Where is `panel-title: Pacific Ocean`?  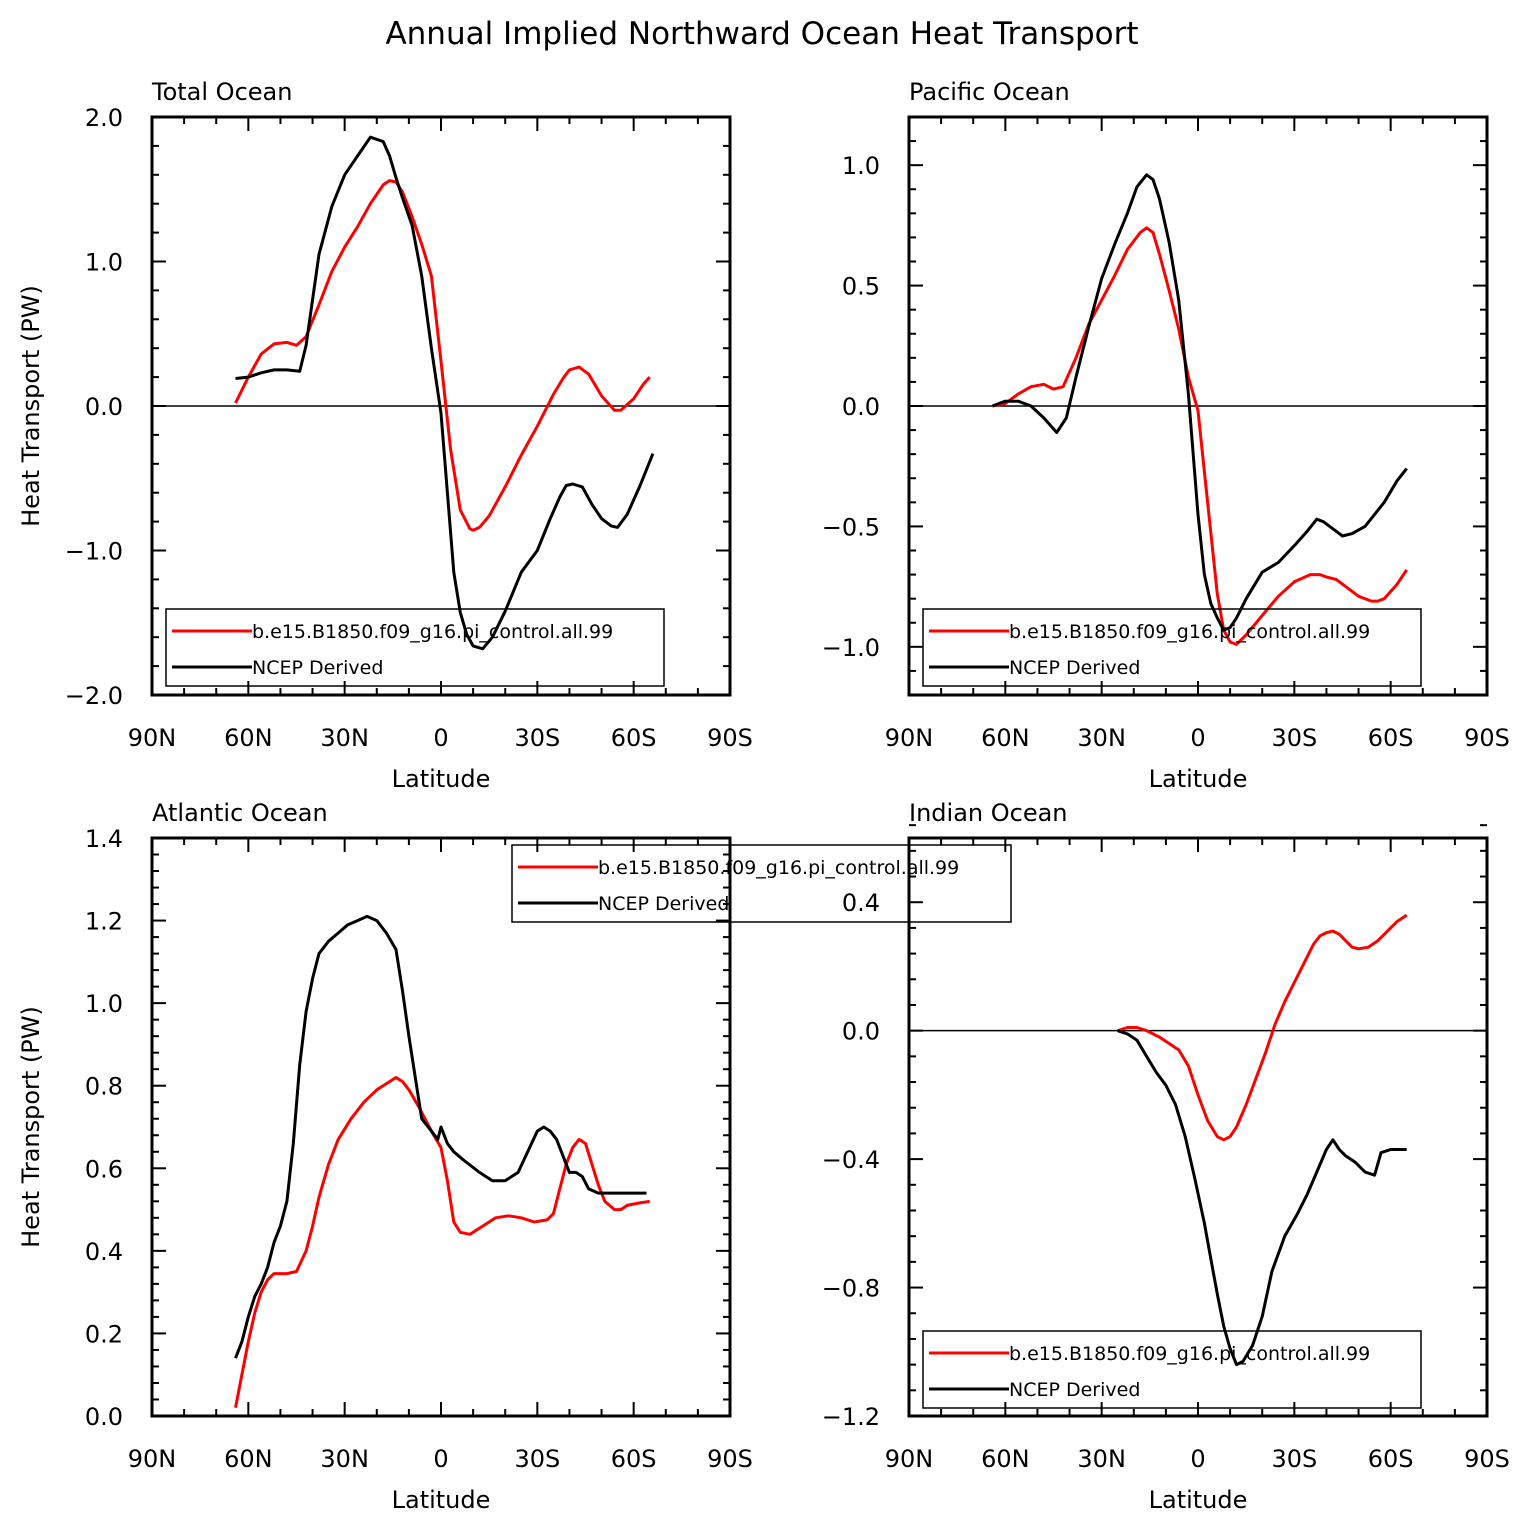
panel-title: Pacific Ocean is located at coordinates (989, 92).